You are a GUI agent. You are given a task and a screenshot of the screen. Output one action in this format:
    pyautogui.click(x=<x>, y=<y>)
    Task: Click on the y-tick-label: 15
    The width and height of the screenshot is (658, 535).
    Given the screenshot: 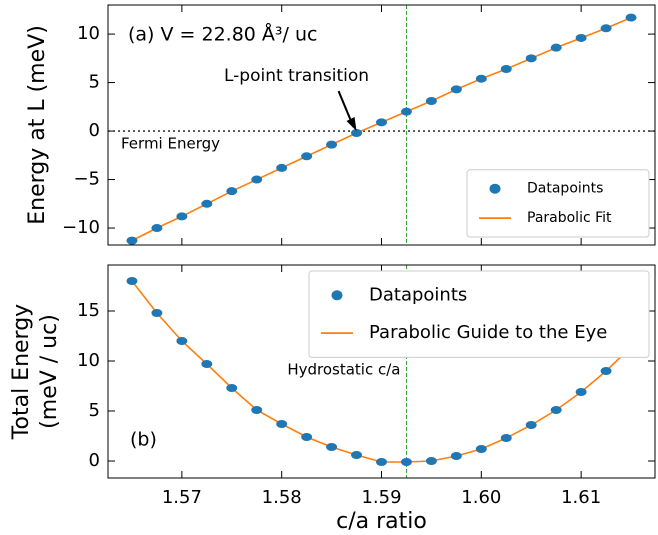 What is the action you would take?
    pyautogui.click(x=88, y=310)
    